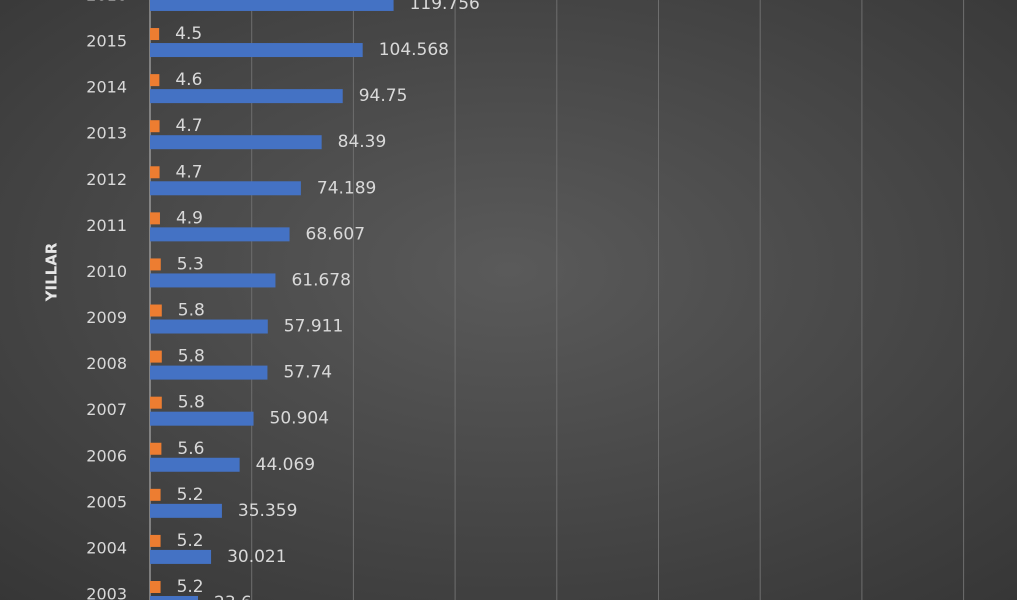 The height and width of the screenshot is (600, 1017). What do you see at coordinates (188, 34) in the screenshot?
I see `data-label: 4.5` at bounding box center [188, 34].